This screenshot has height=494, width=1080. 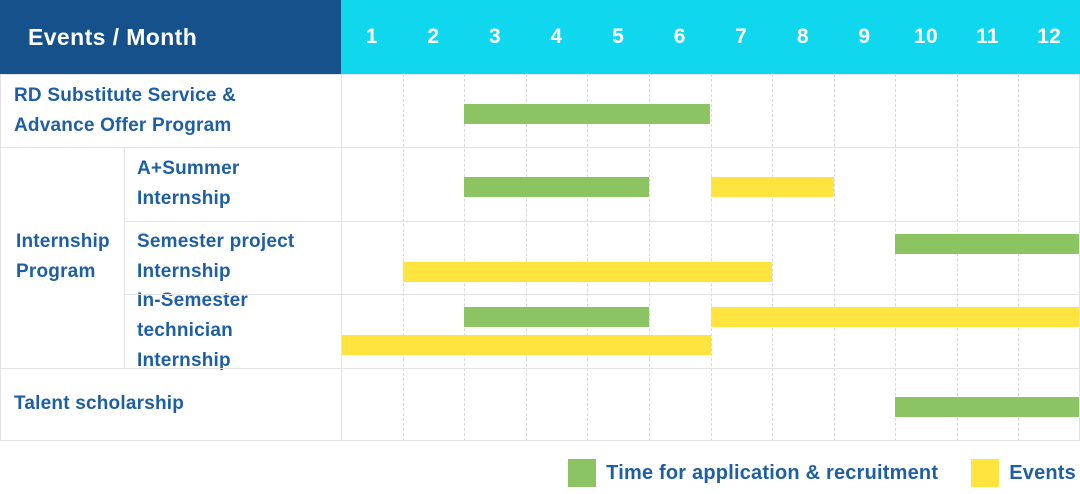 What do you see at coordinates (216, 257) in the screenshot?
I see `gantt-subrow-label: Semester project Internship` at bounding box center [216, 257].